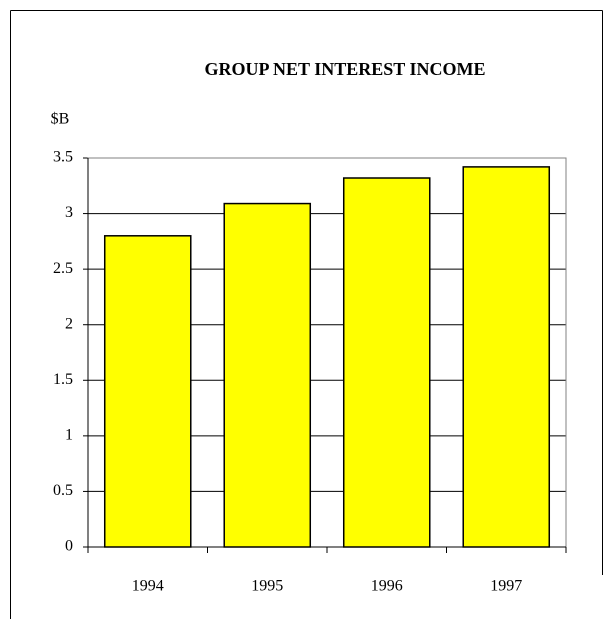 This screenshot has width=613, height=619. Describe the element at coordinates (63, 490) in the screenshot. I see `y-tick-label: 0.5` at that location.